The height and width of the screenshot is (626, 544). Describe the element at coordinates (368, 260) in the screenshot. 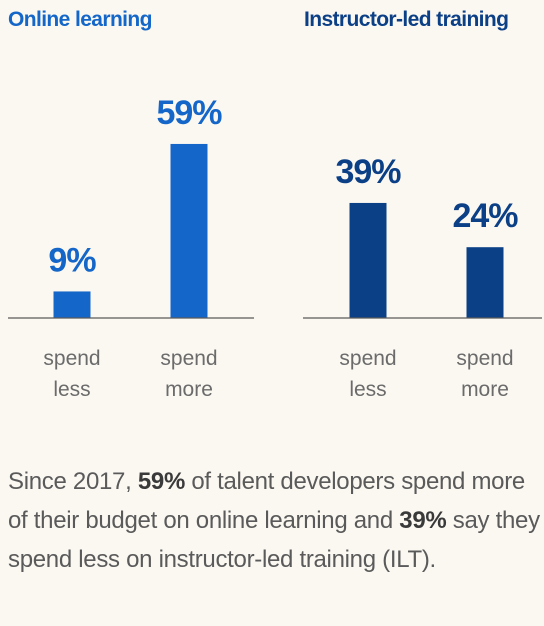

I see `ilt-bar-spend-less` at that location.